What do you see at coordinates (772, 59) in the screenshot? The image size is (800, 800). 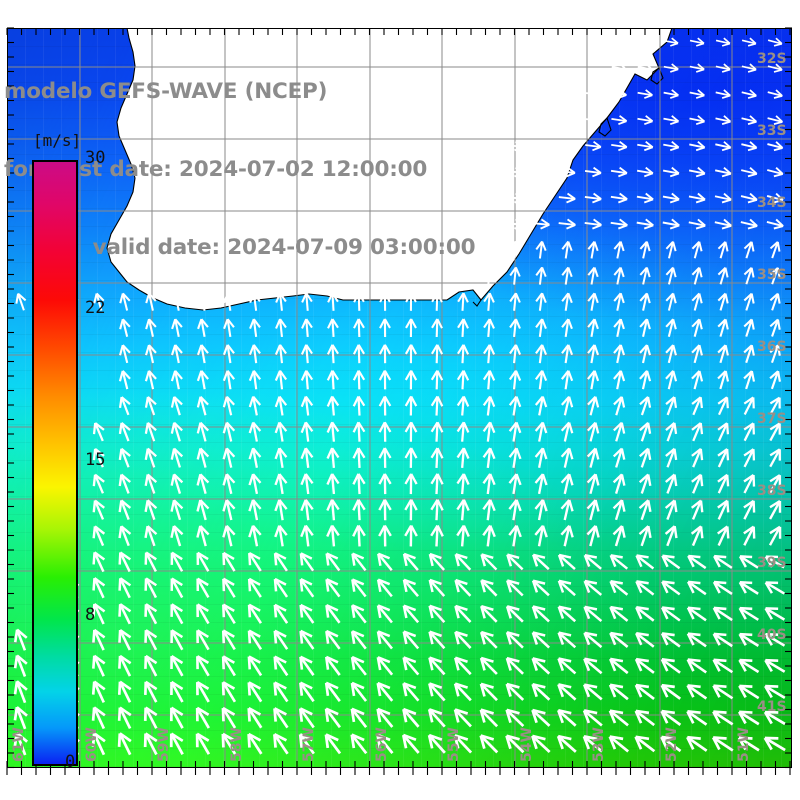 I see `latitude-label-32S: 32S` at bounding box center [772, 59].